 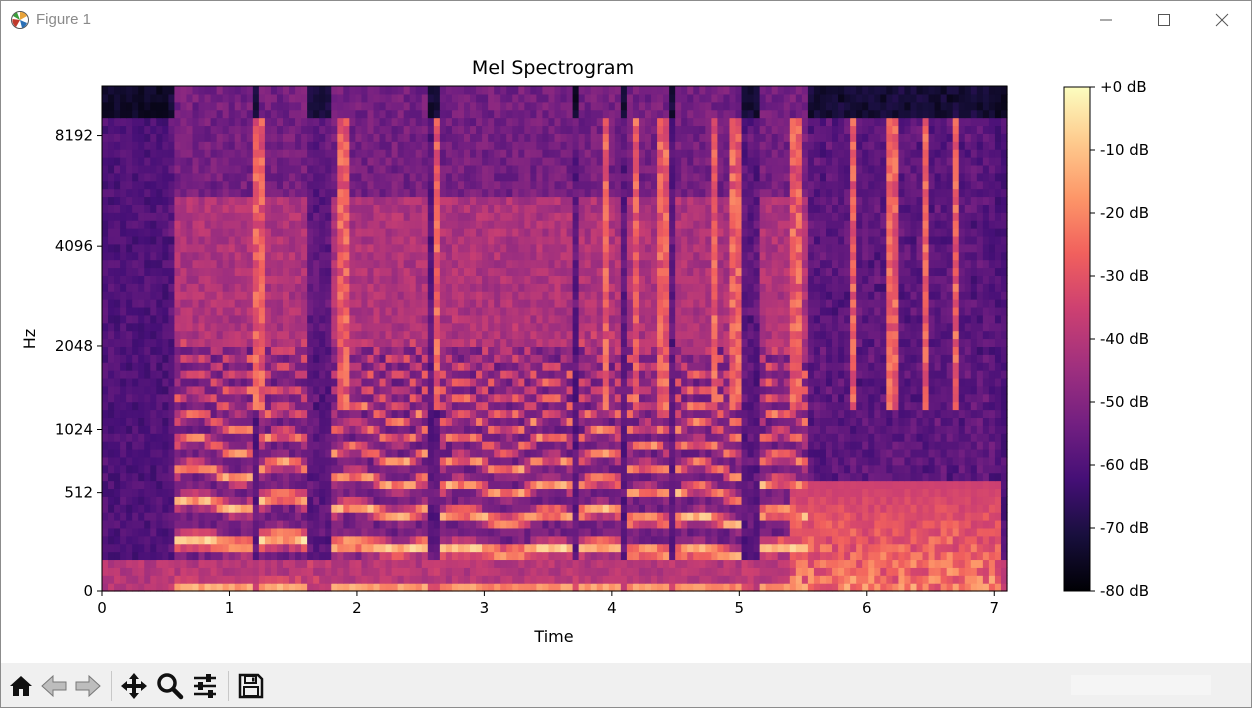 I want to click on matplotlib-logo-icon, so click(x=20, y=20).